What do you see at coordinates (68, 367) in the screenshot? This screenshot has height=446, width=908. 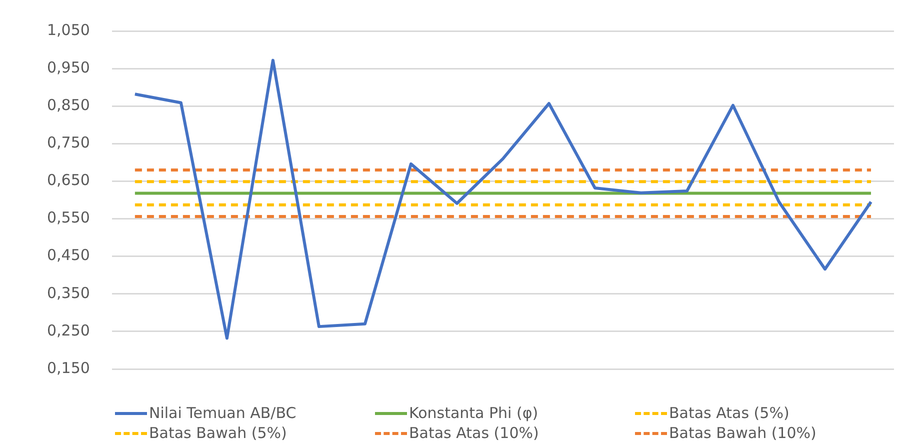 I see `y-tick-label: 0,150` at bounding box center [68, 367].